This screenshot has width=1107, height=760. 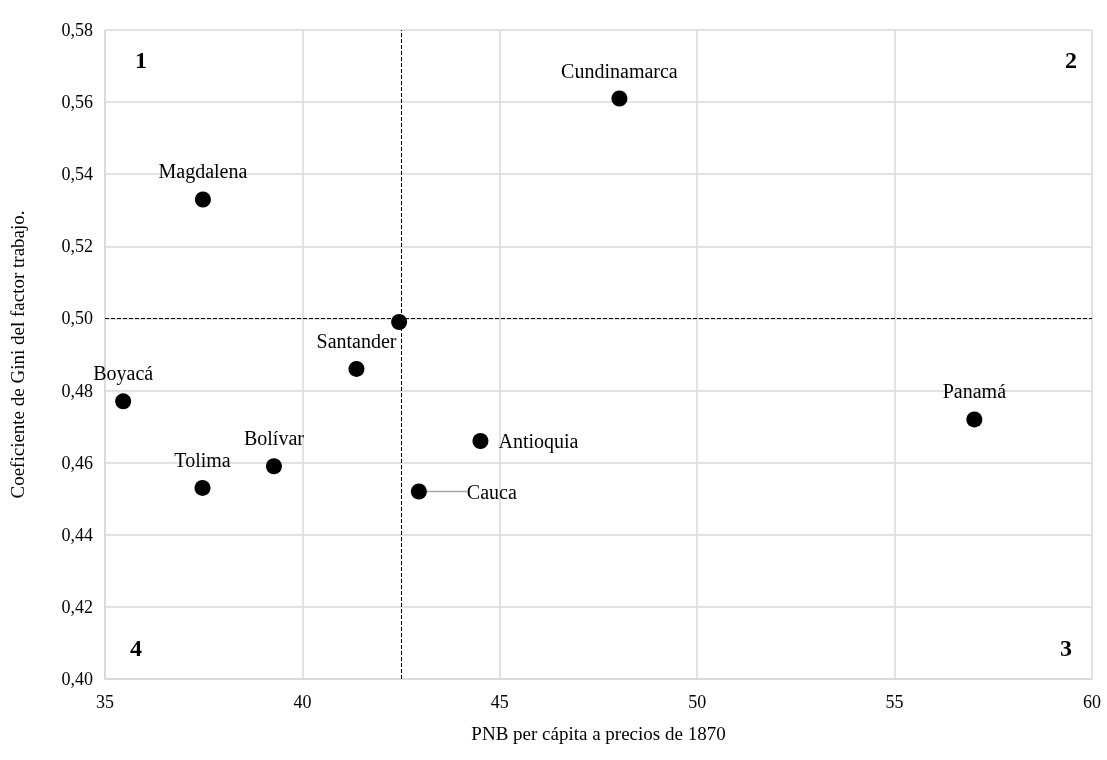 What do you see at coordinates (123, 374) in the screenshot?
I see `data-label: Boyacá` at bounding box center [123, 374].